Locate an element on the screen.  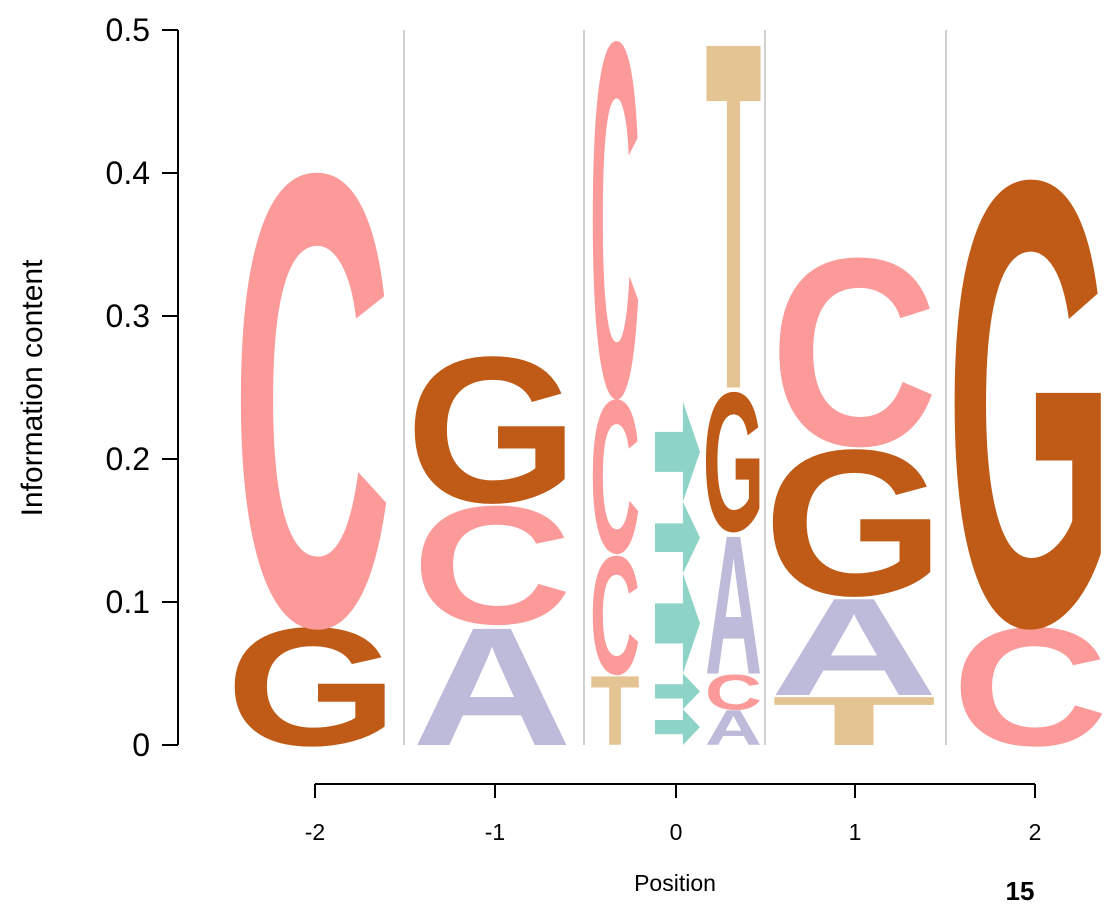
x-tick-label: 1 is located at coordinates (855, 832).